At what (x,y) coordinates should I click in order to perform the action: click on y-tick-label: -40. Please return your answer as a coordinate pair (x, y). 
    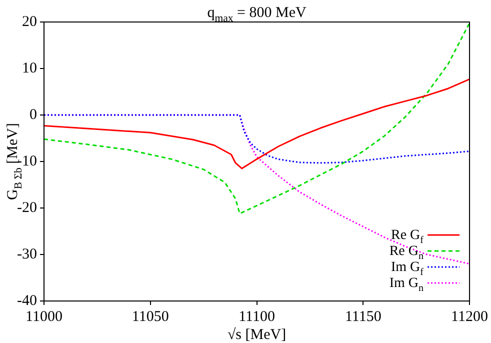
    Looking at the image, I should click on (26, 300).